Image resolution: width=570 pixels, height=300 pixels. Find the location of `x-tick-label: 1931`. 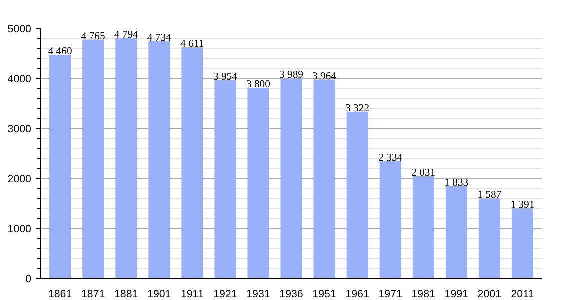

x-tick-label: 1931 is located at coordinates (258, 294).